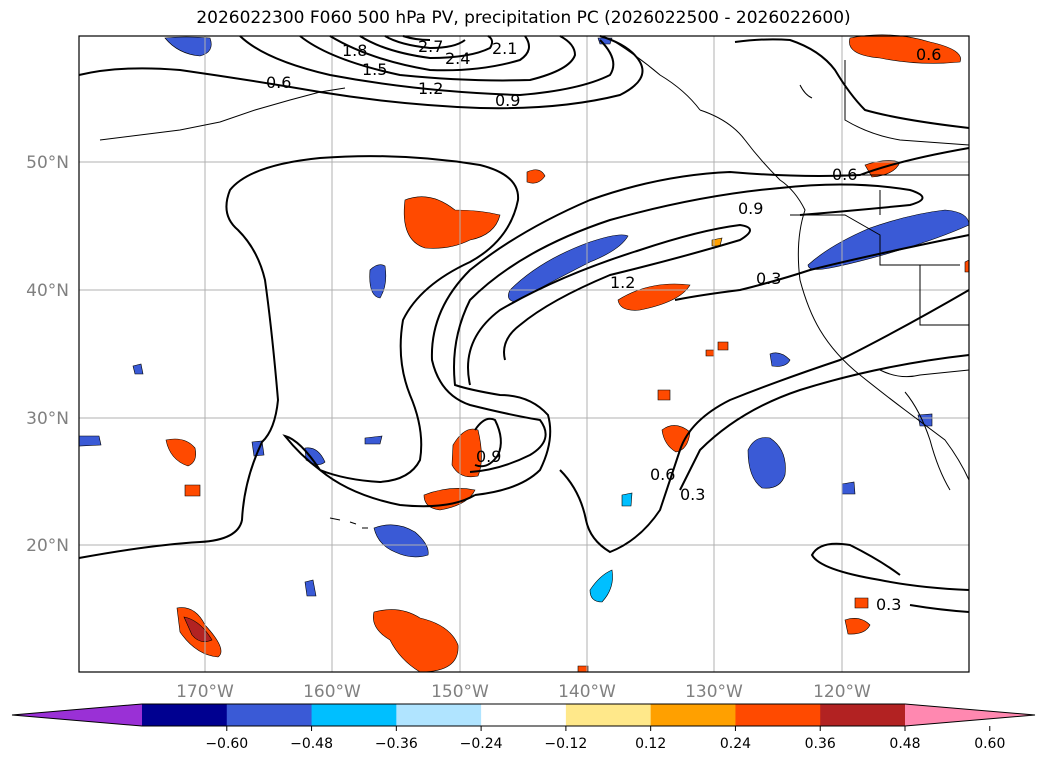  What do you see at coordinates (565, 744) in the screenshot?
I see `colorbar-tick-label: −0.12` at bounding box center [565, 744].